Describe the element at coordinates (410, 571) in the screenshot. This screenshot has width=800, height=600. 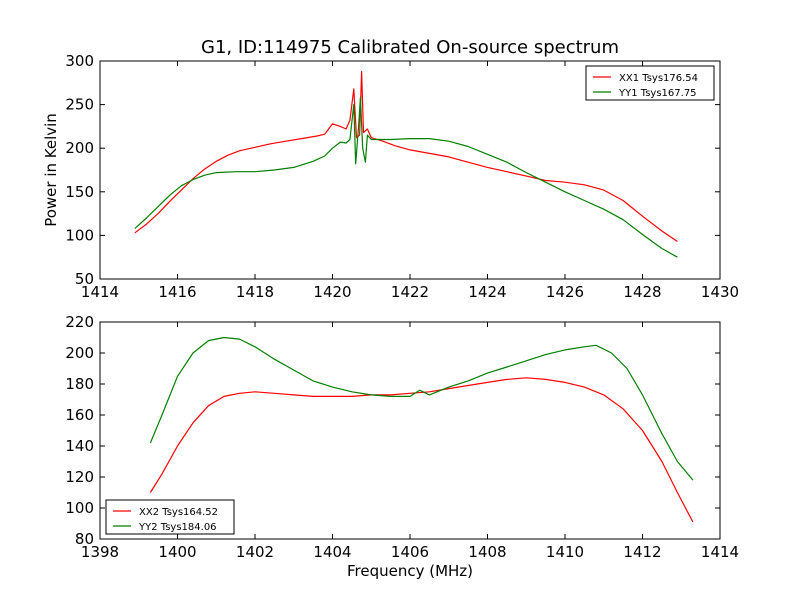
I see `x-axis-label: Frequency (MHz)` at that location.